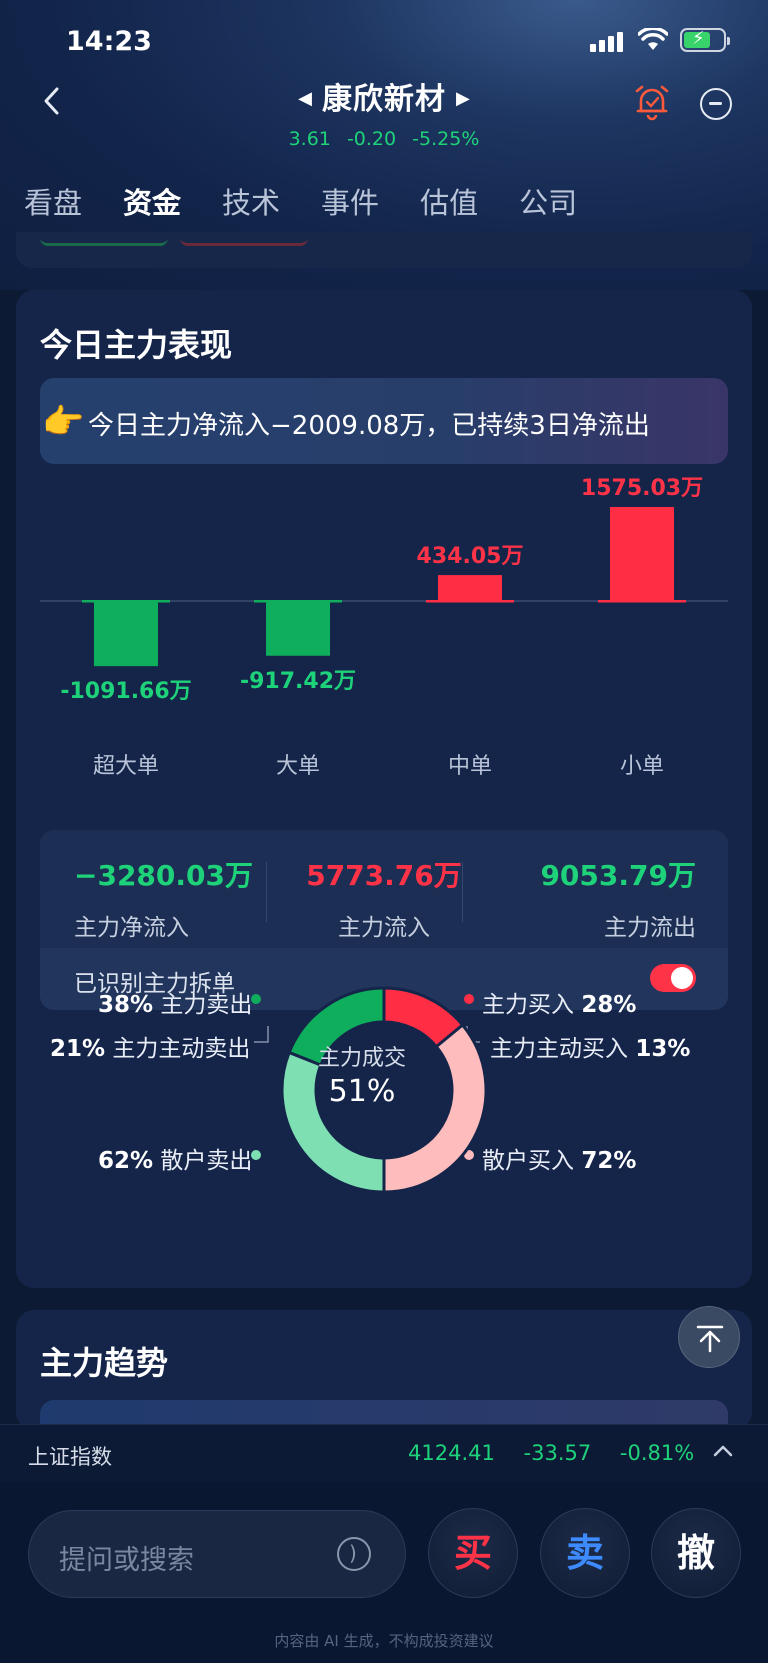  Describe the element at coordinates (384, 898) in the screenshot. I see `stat-inflow: 5773.76万 主力流入` at that location.